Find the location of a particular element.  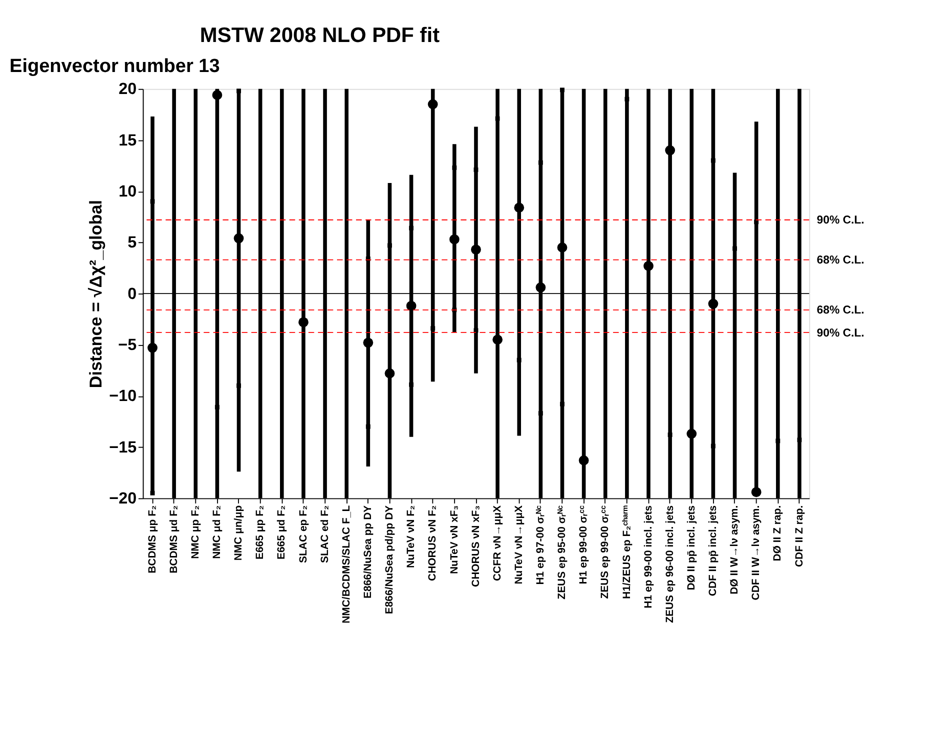

x-tick-label: NMC μp F₂ is located at coordinates (196, 532).